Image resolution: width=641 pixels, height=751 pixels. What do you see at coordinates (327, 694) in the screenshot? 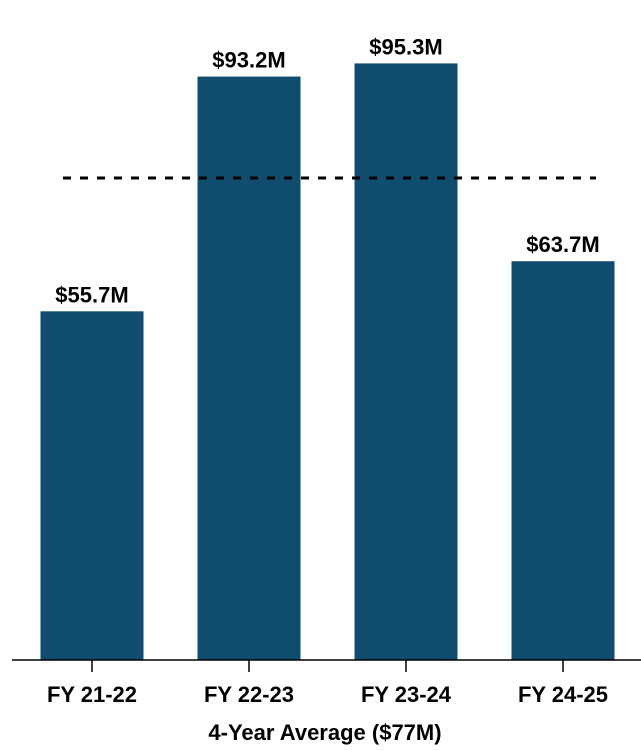
I see `x-axis-tick-labels: FY 21-22 FY 22-23 FY 23-24 FY 24-25` at bounding box center [327, 694].